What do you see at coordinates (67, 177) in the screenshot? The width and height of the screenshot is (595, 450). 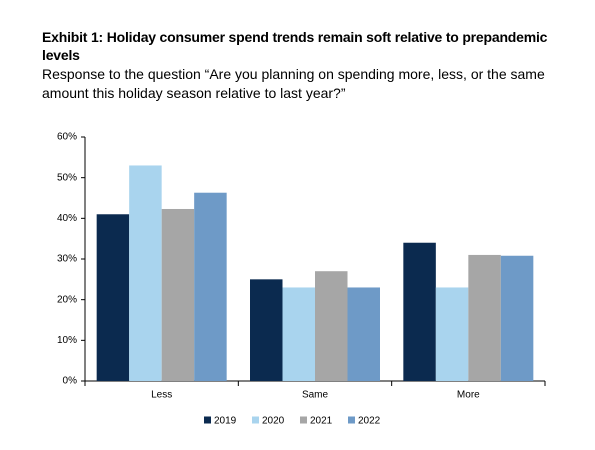 I see `y-tick-label: 50%` at bounding box center [67, 177].